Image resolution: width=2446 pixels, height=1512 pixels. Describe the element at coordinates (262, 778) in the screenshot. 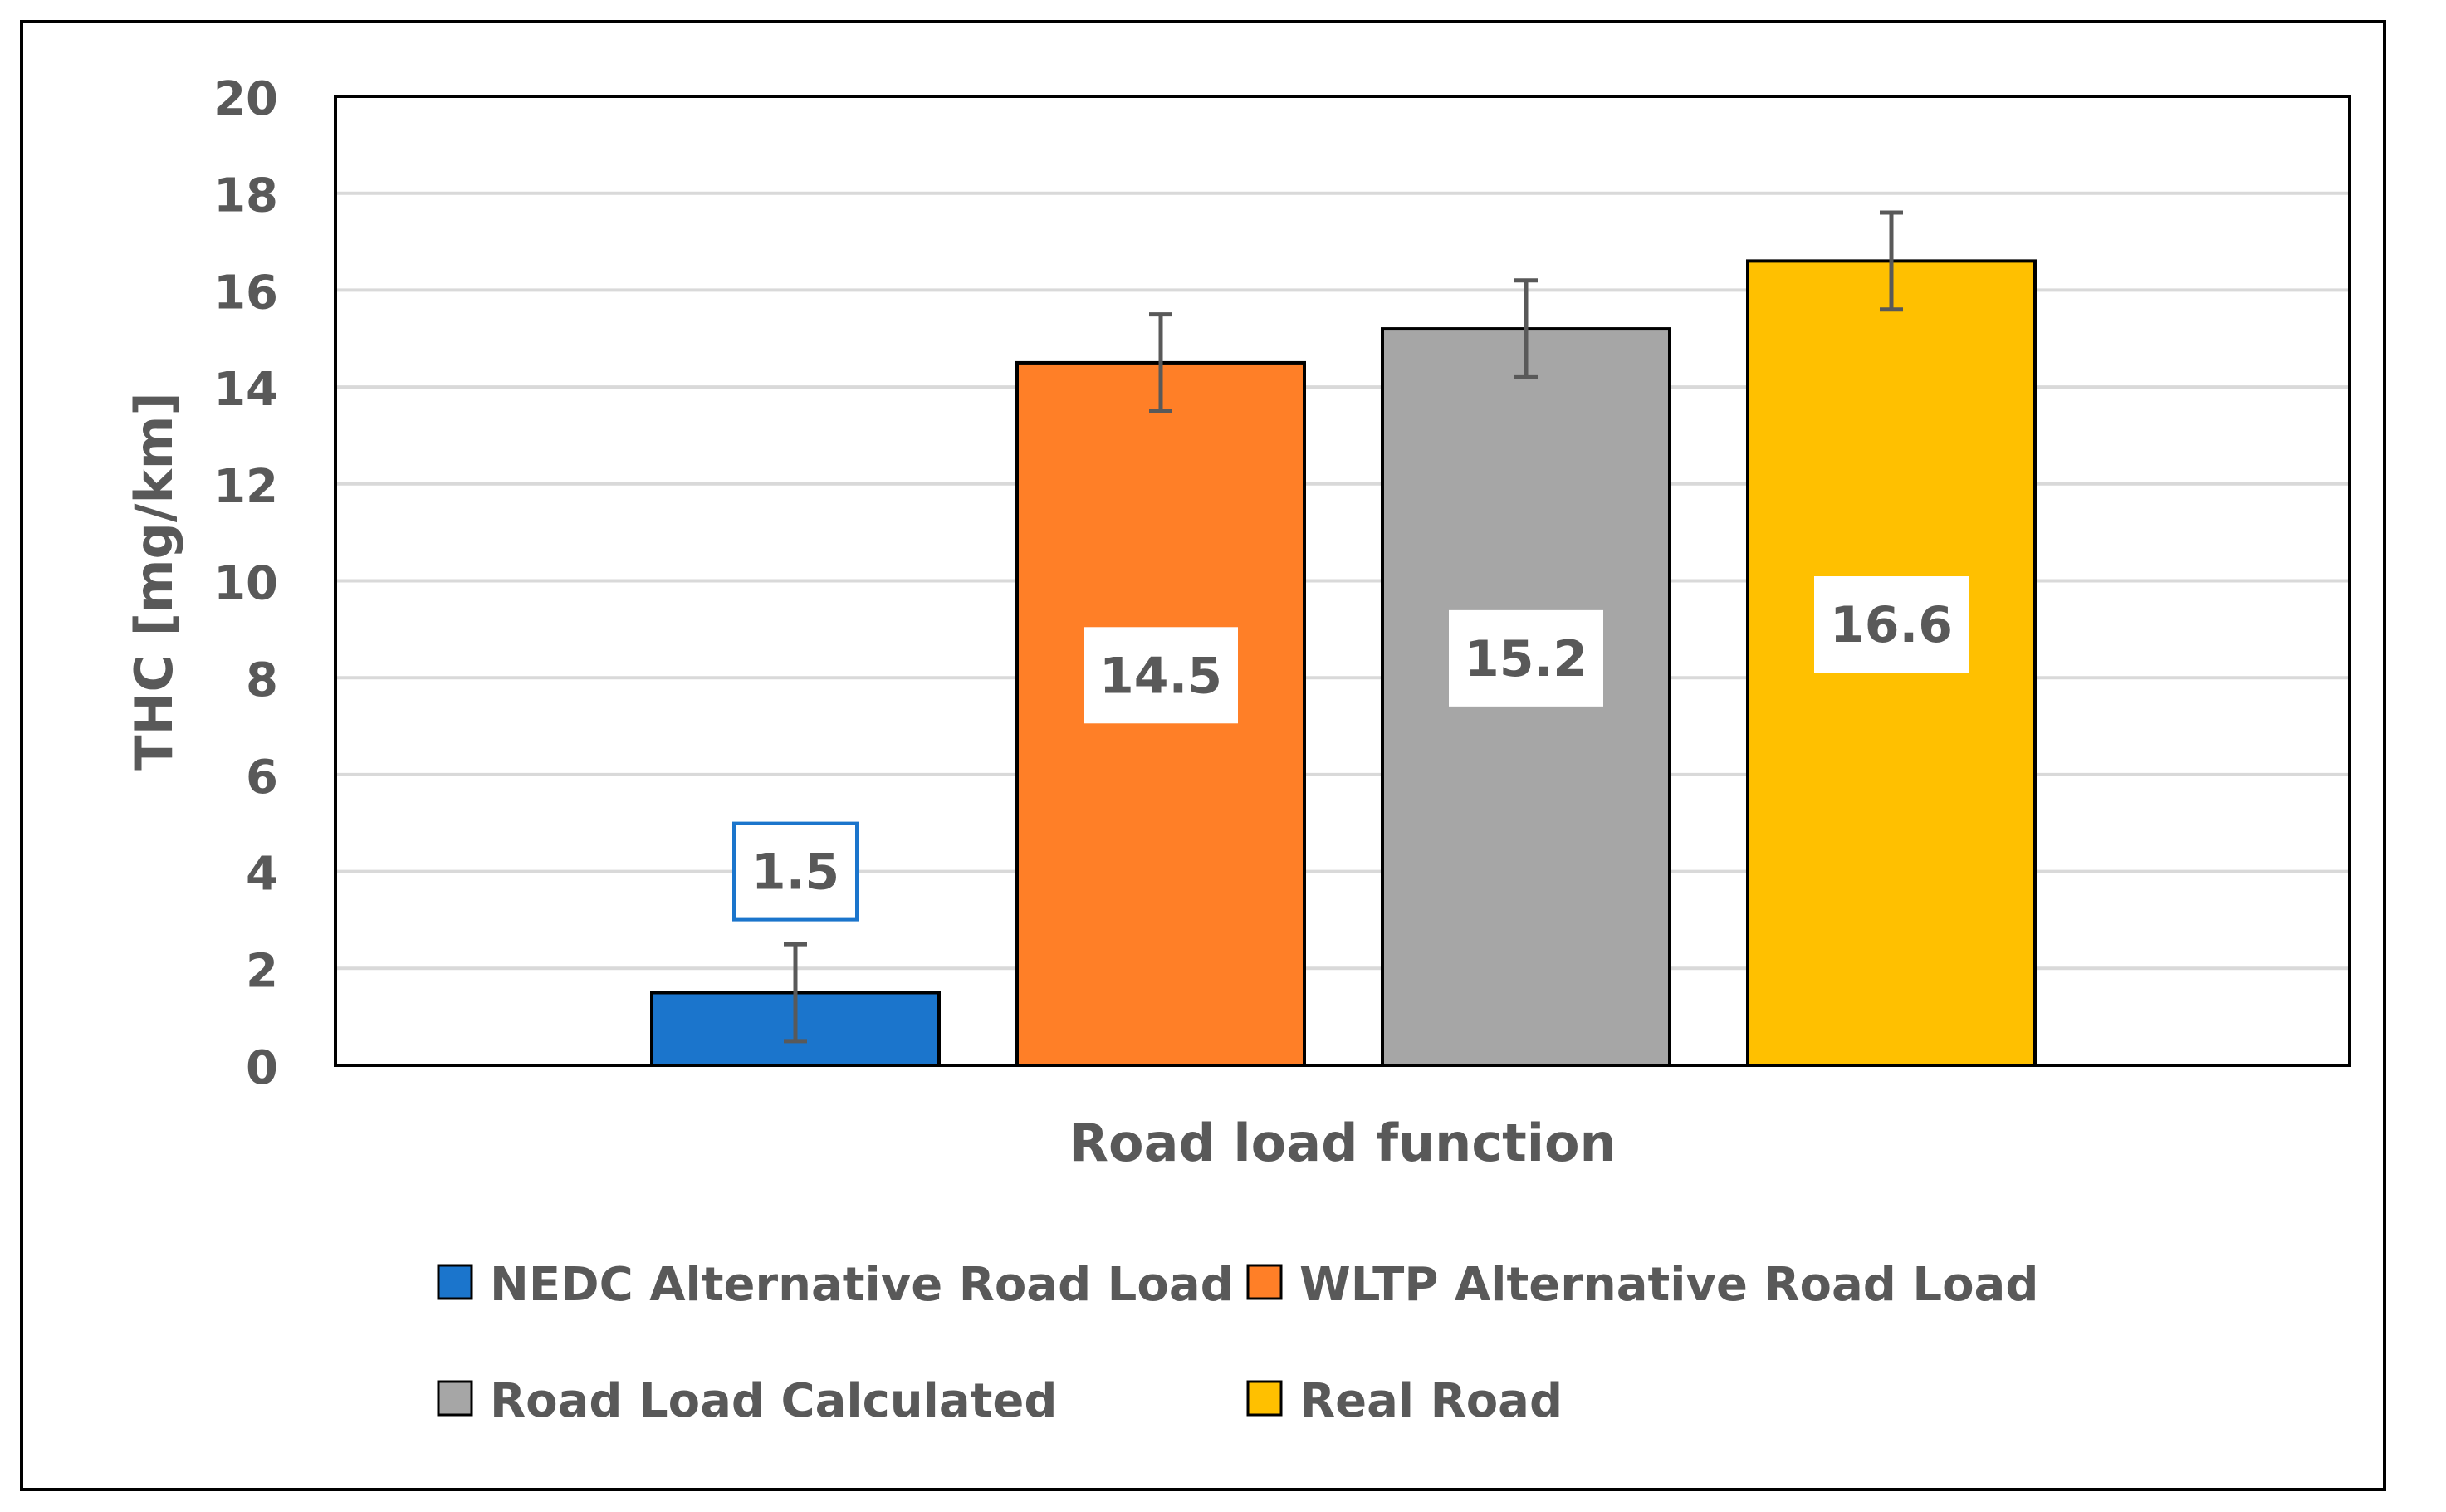

I see `y-tick-label: 6` at that location.